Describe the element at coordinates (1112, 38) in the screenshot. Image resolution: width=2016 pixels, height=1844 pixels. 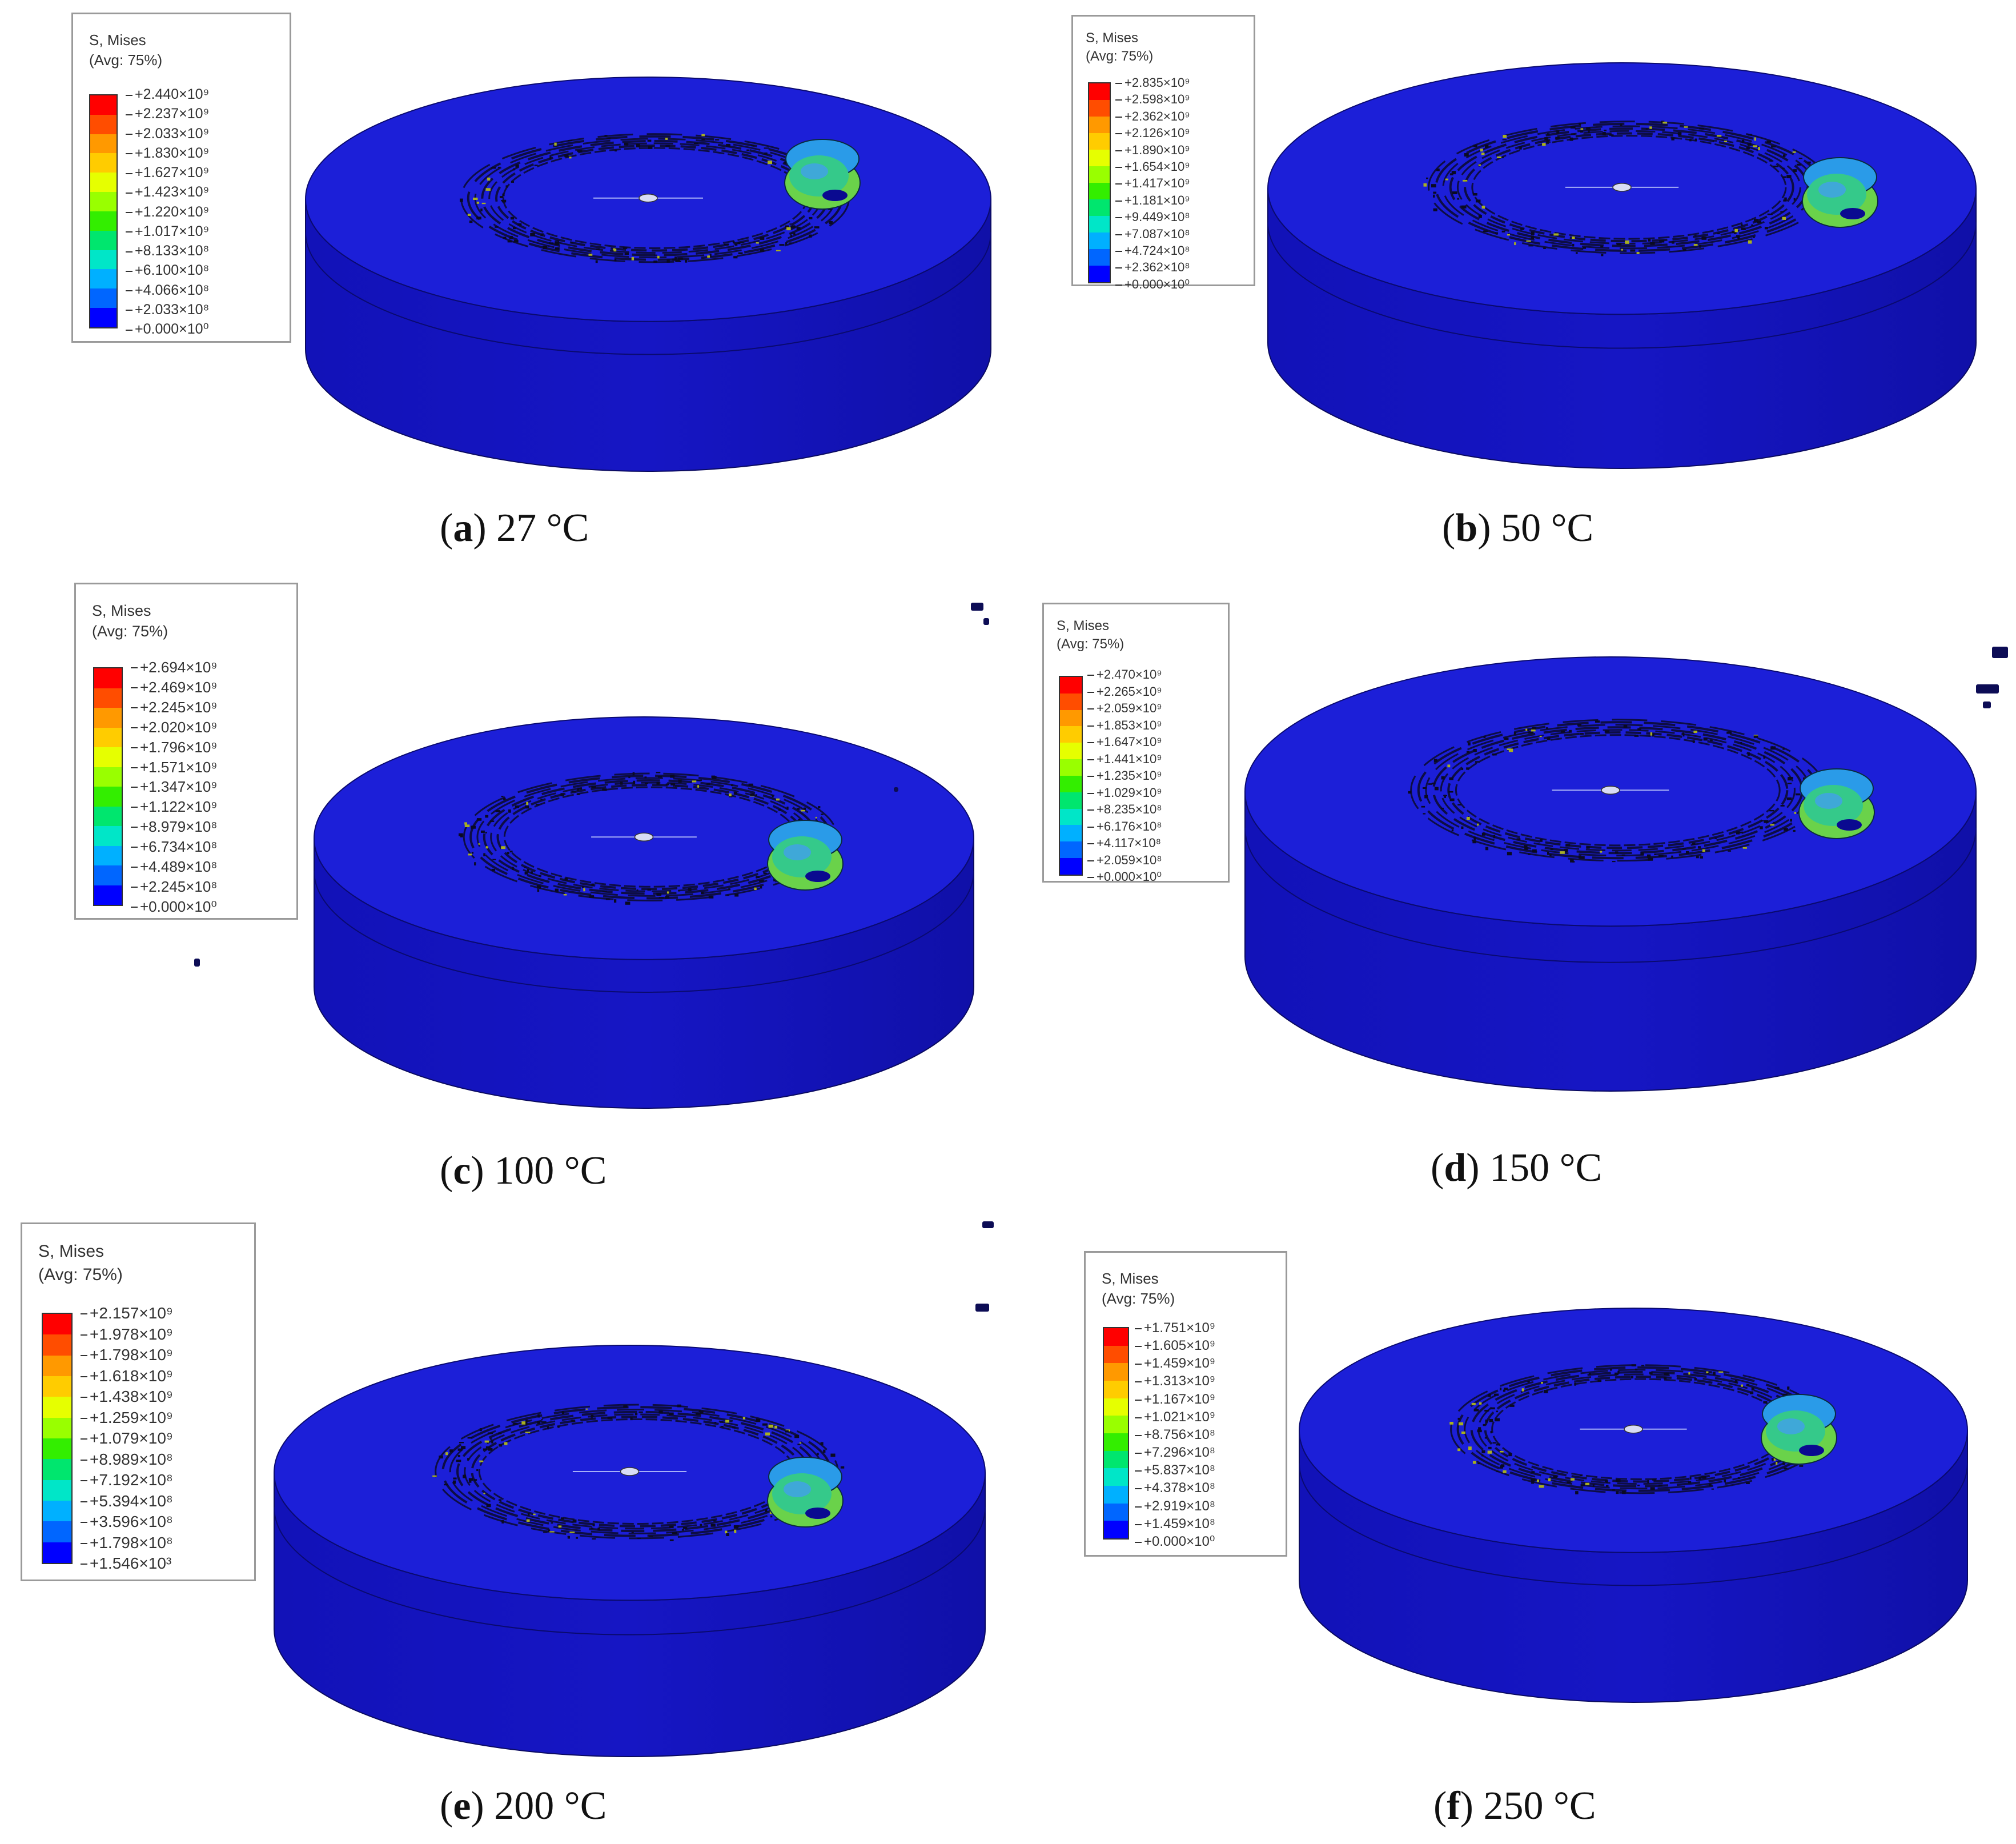
I see `legend-title: S, Mises` at that location.